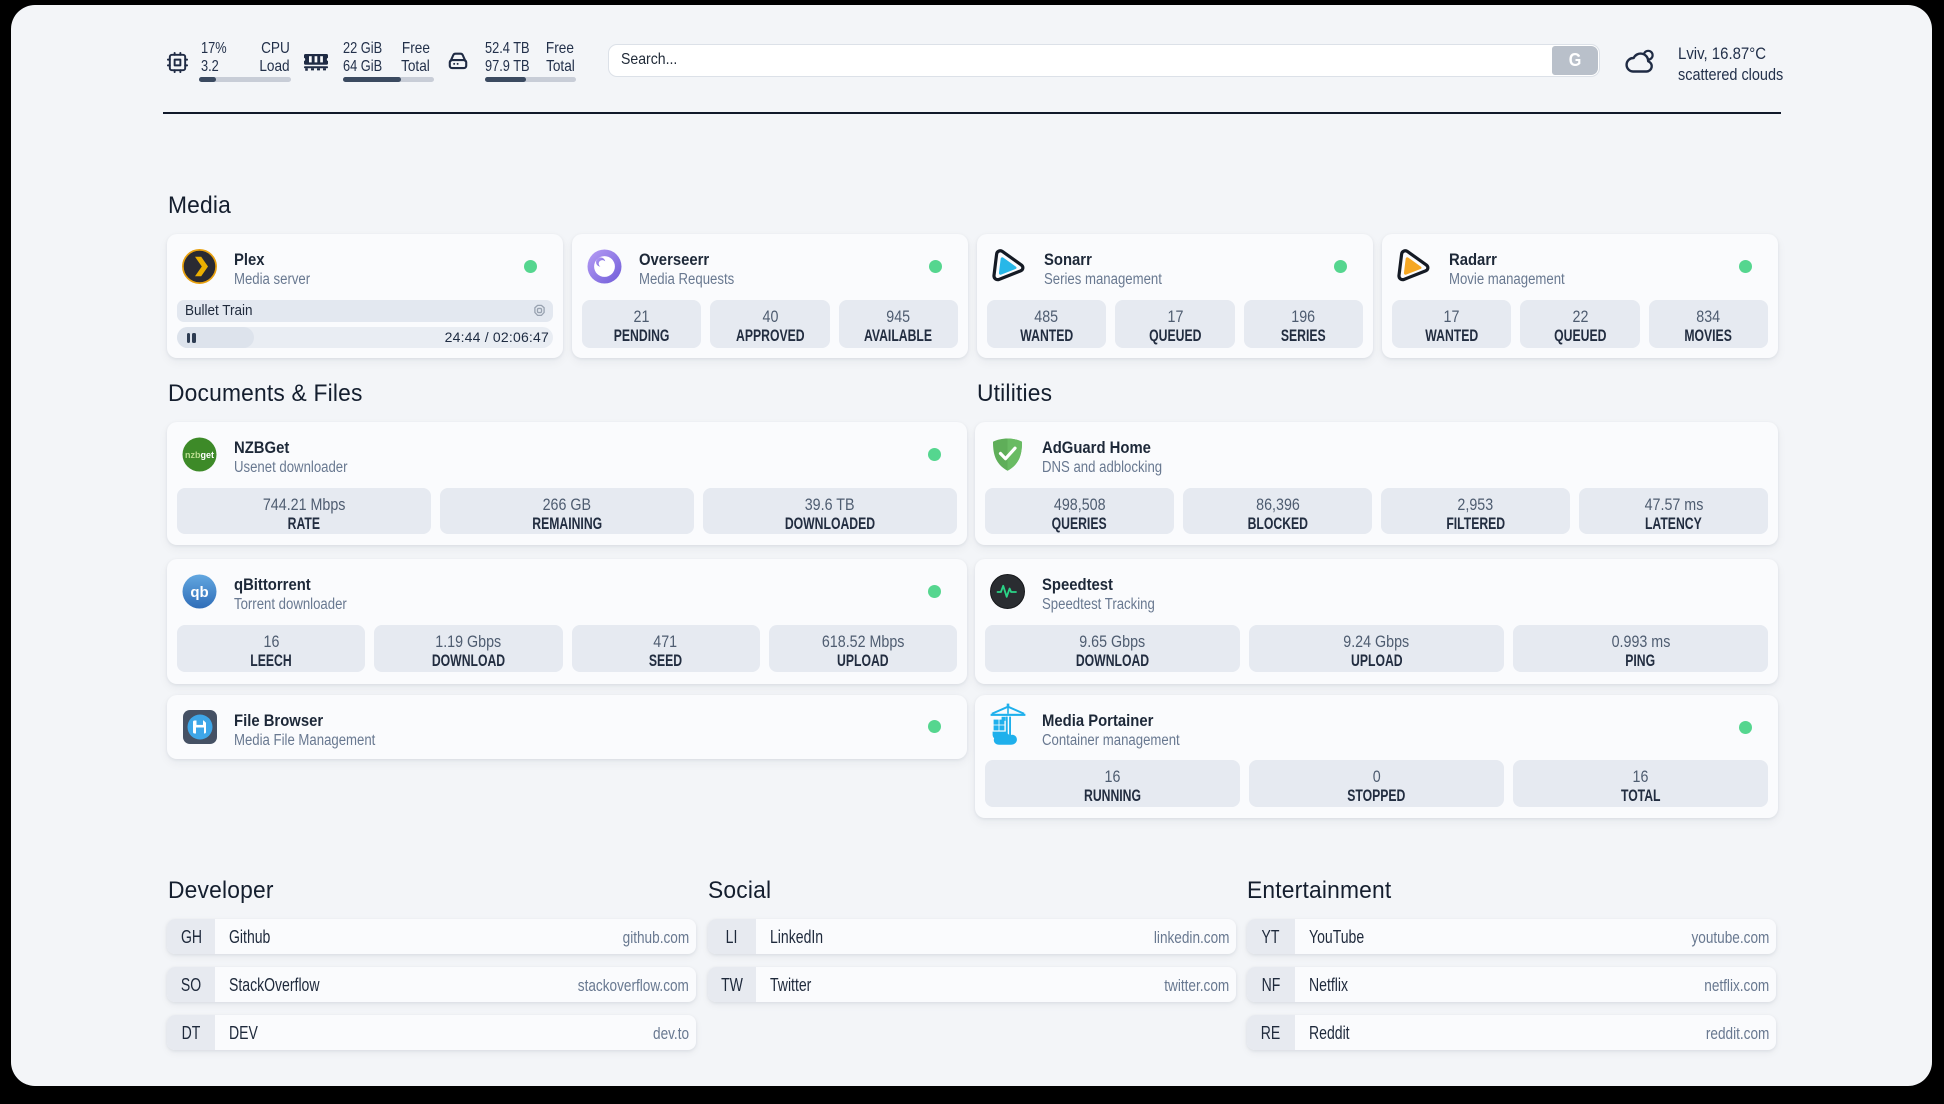 This screenshot has height=1104, width=1944. I want to click on svg-text: nzbget, so click(199, 455).